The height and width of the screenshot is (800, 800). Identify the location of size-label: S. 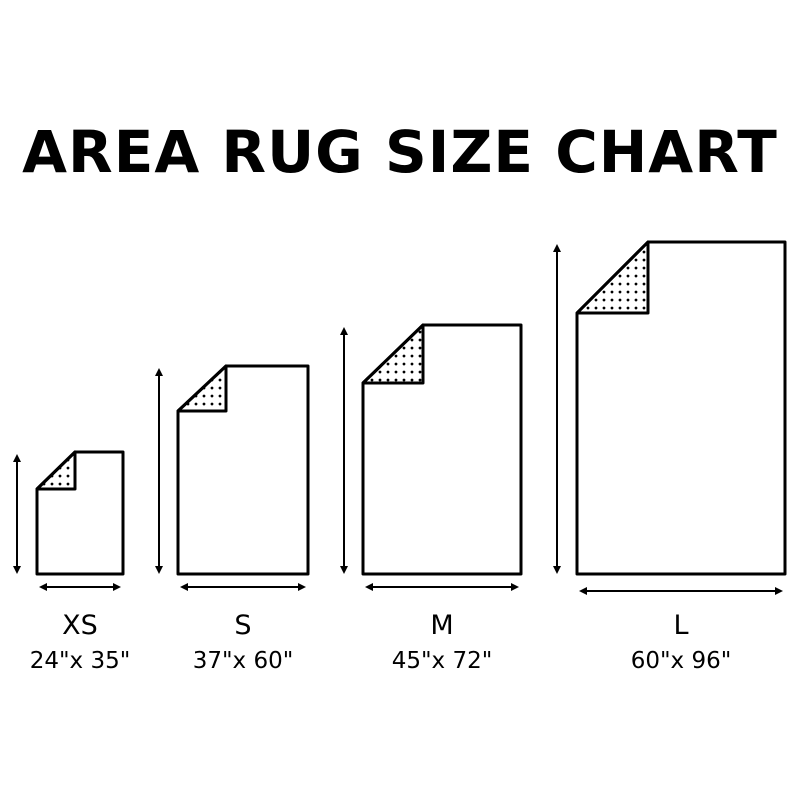
(243, 625).